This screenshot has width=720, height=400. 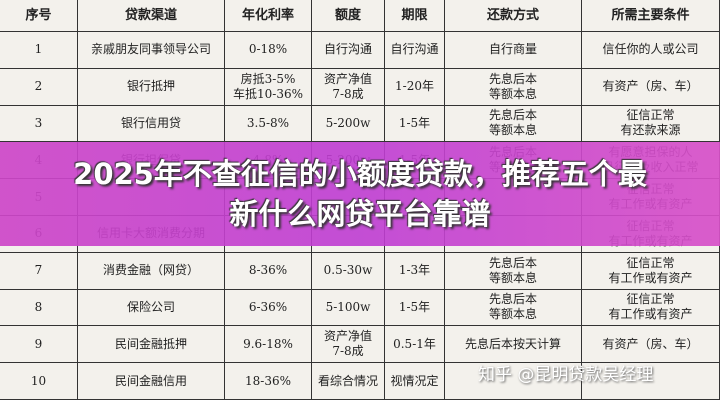 I want to click on cell-line: 3.5-8%, so click(x=268, y=122).